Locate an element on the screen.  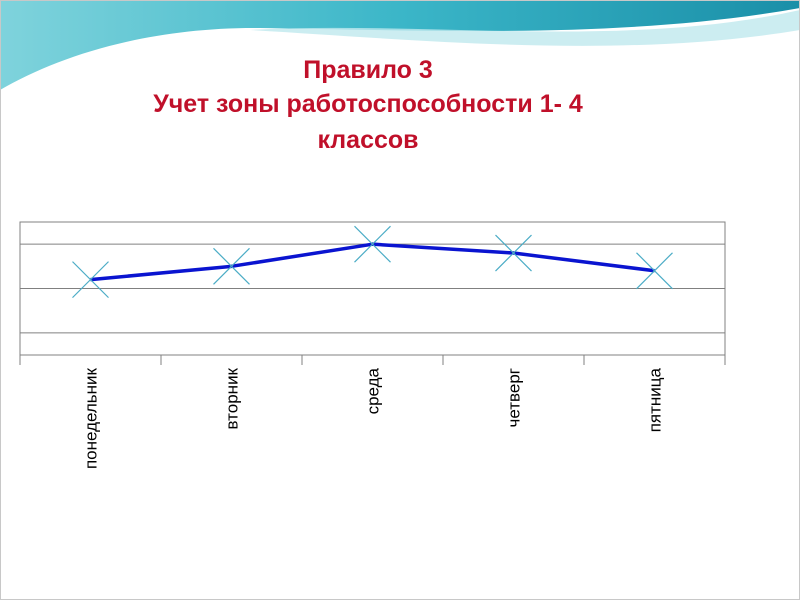
x-tick-label: четверг is located at coordinates (514, 397).